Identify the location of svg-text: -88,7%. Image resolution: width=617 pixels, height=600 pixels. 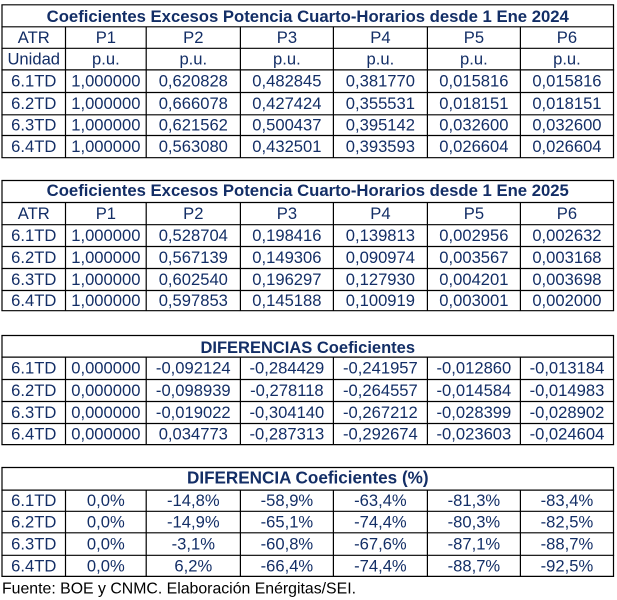
(567, 543).